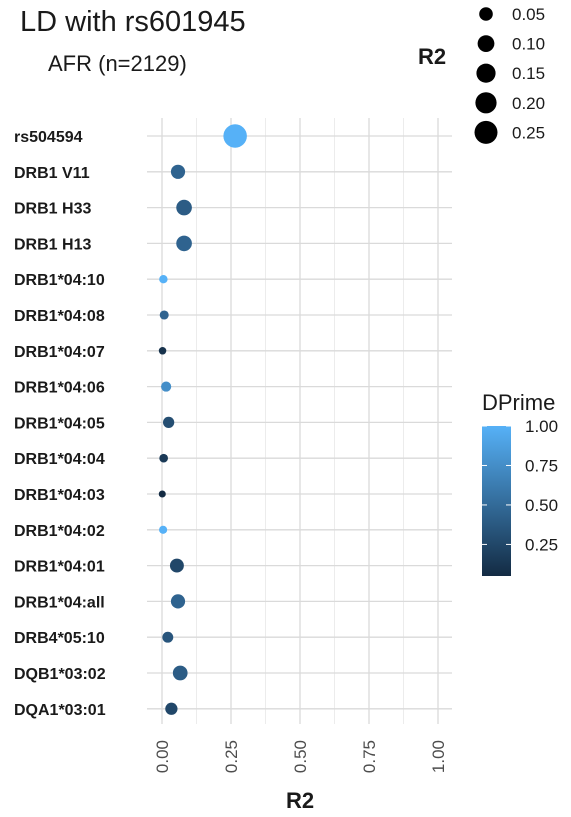 The image size is (571, 817). What do you see at coordinates (528, 132) in the screenshot?
I see `size-legend-label: 0.25` at bounding box center [528, 132].